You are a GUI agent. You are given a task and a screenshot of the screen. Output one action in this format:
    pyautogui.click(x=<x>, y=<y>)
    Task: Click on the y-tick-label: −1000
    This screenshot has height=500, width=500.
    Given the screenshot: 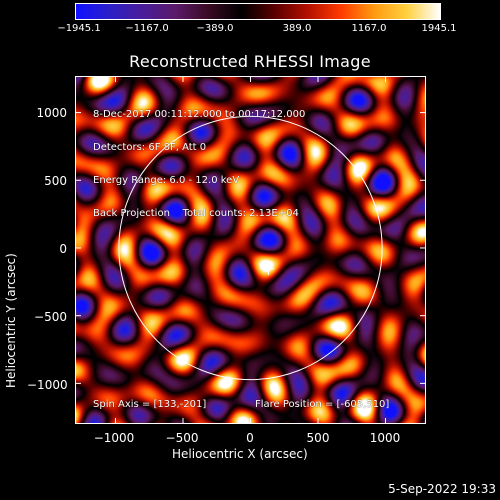 What is the action you would take?
    pyautogui.click(x=47, y=385)
    